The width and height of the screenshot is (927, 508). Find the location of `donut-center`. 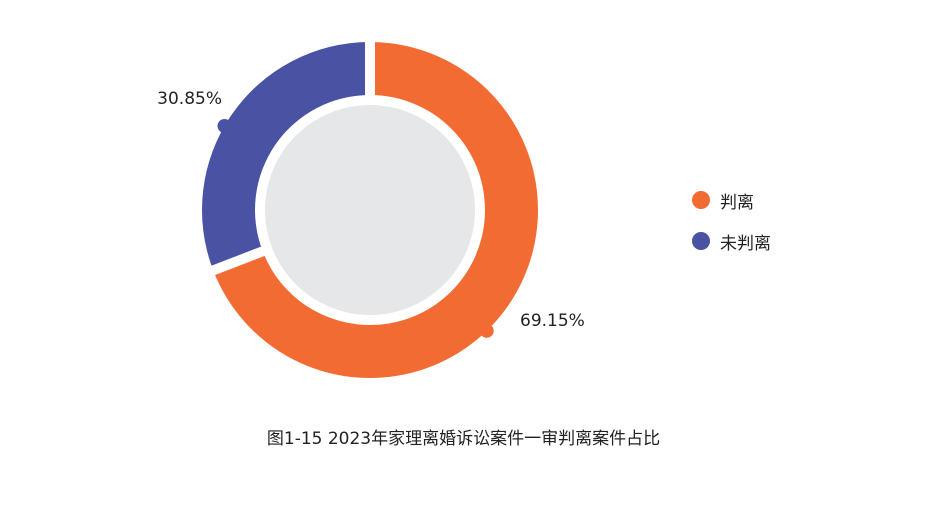

donut-center is located at coordinates (370, 210).